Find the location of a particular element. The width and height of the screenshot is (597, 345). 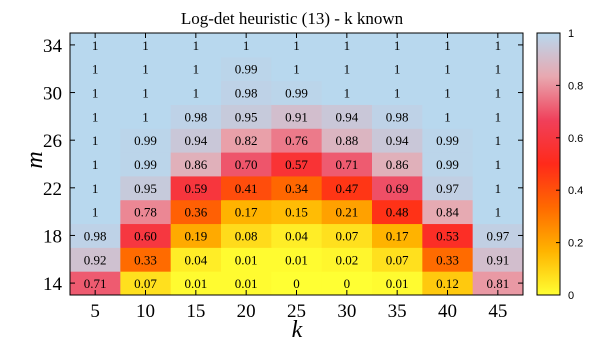

cell-value-label: 0.88 is located at coordinates (346, 140).